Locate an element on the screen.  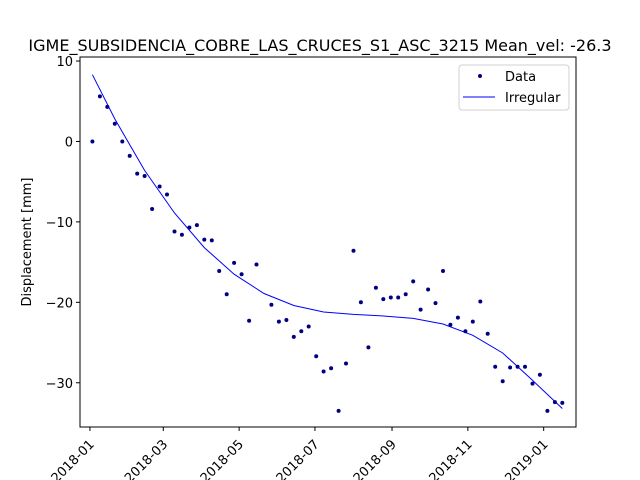
y-axis: 10 0 −10 −20 −30 is located at coordinates (63, 223).